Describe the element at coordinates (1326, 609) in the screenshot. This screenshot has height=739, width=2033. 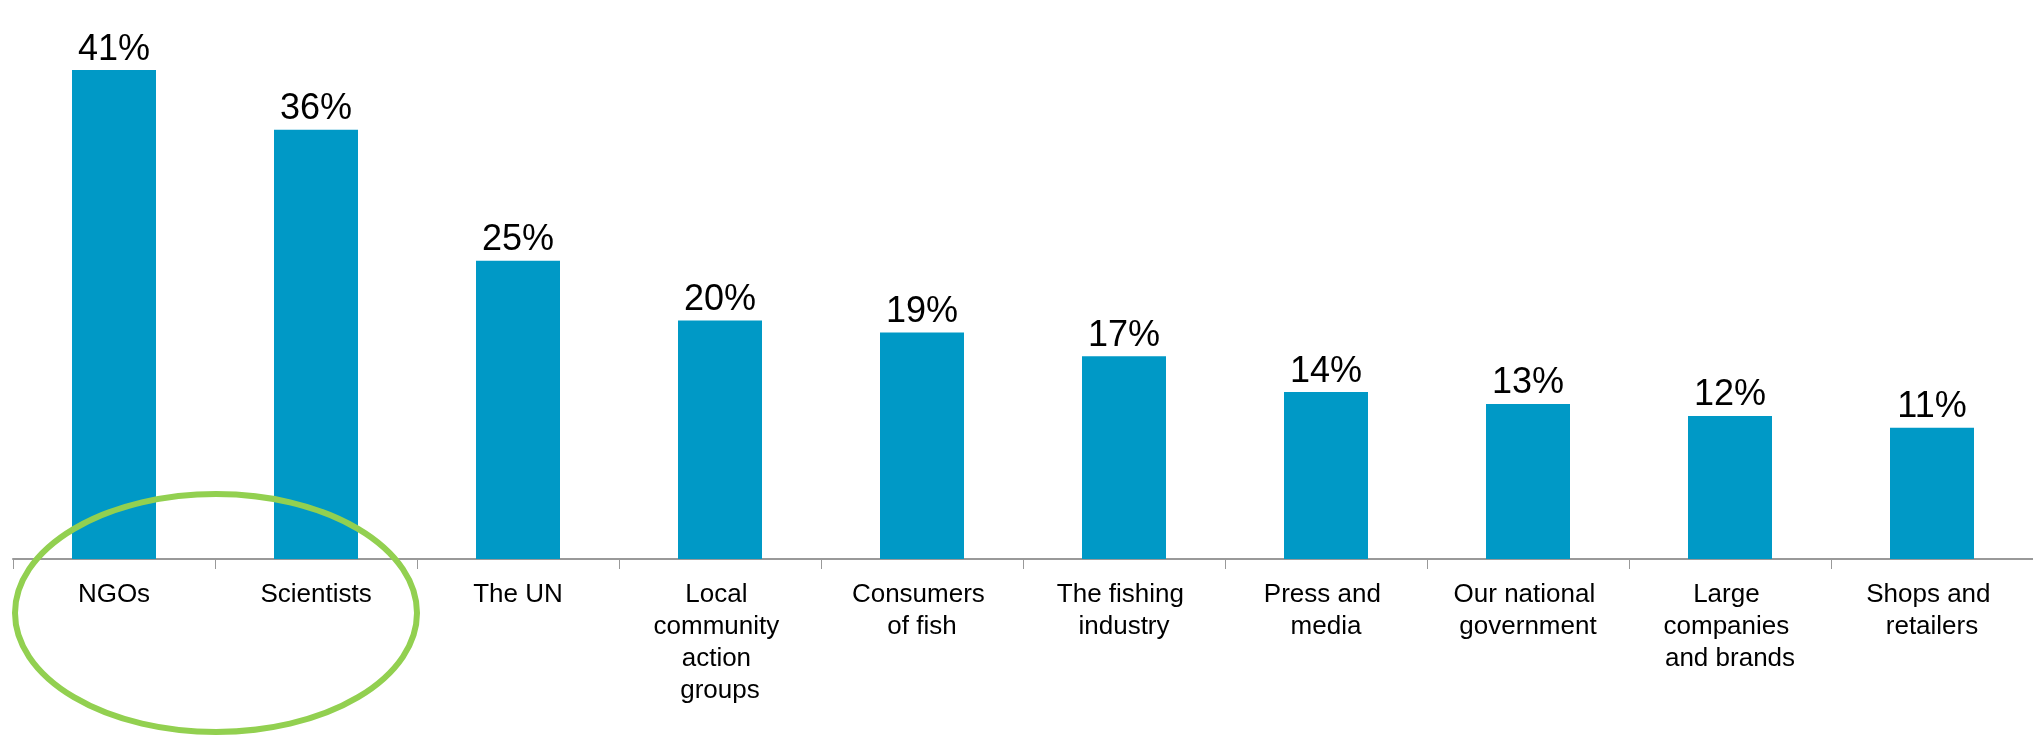
I see `x-tick-label: Press and media` at that location.